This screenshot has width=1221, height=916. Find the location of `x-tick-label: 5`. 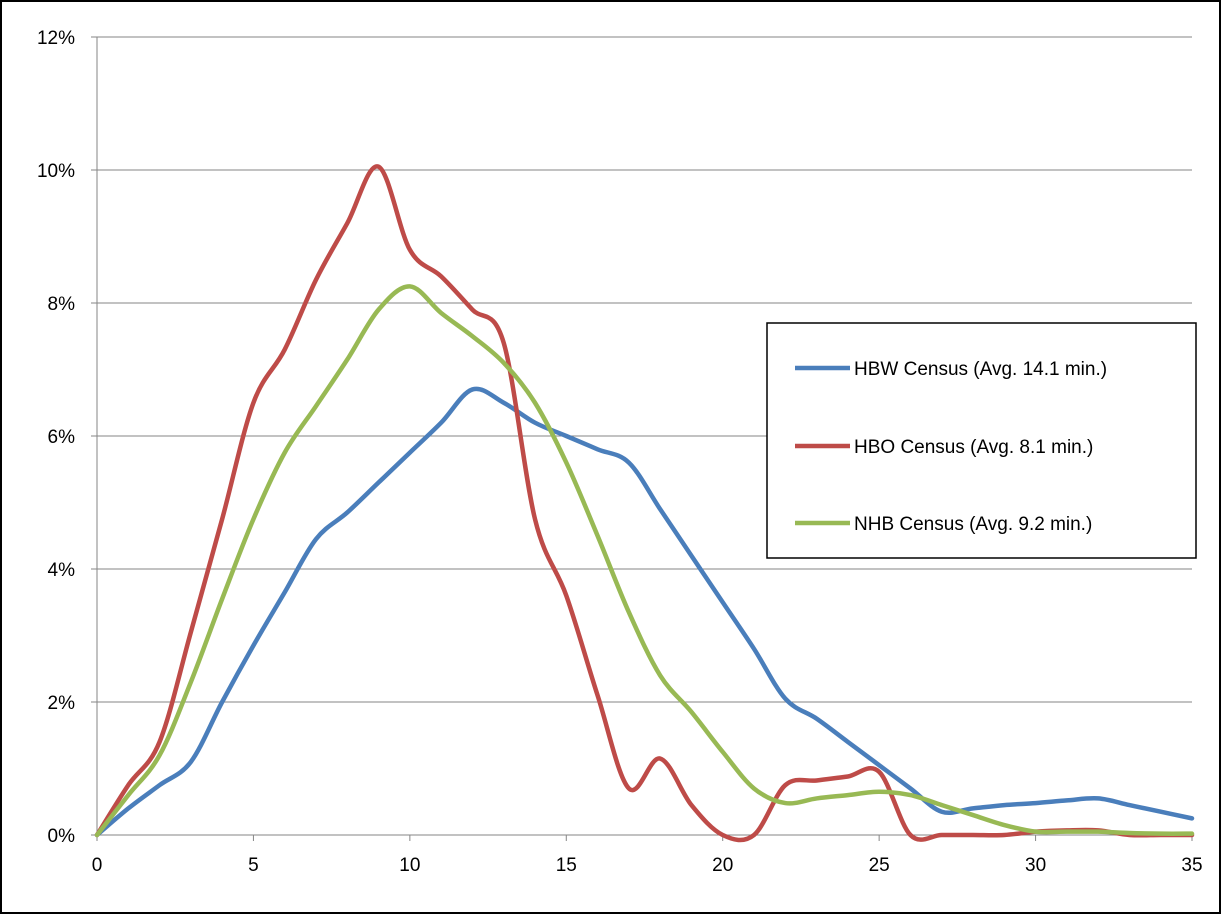

x-tick-label: 5 is located at coordinates (253, 865).